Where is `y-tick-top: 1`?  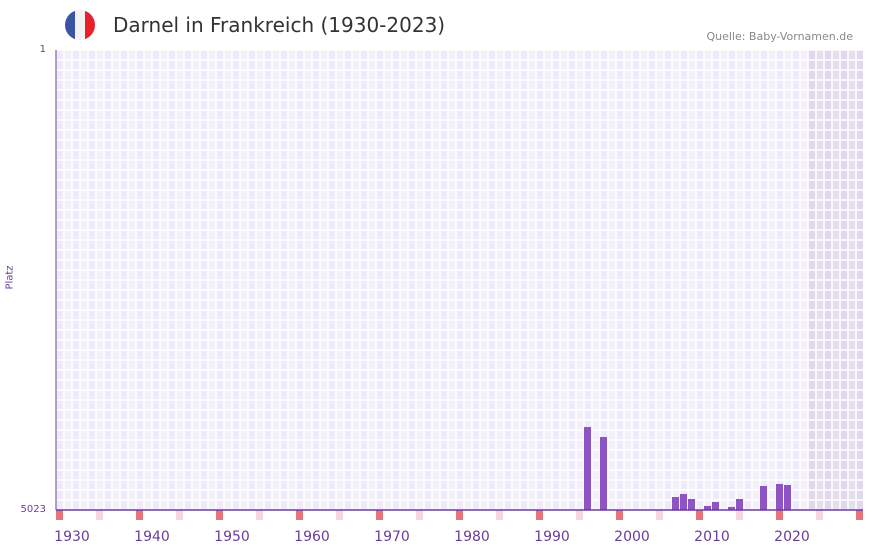 y-tick-top: 1 is located at coordinates (42, 49).